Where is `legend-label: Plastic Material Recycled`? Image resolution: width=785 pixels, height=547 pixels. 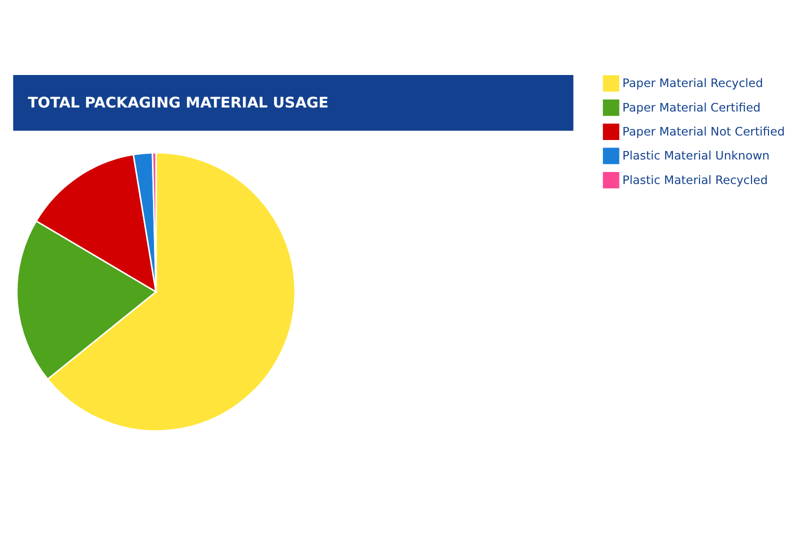 legend-label: Plastic Material Recycled is located at coordinates (695, 179).